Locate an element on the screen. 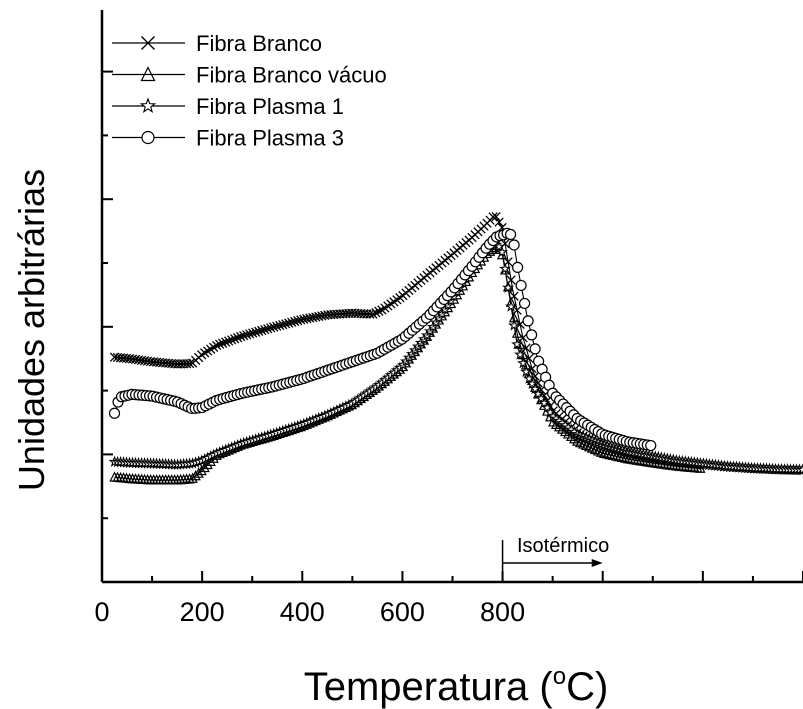 Image resolution: width=803 pixels, height=709 pixels. legend-item: Fibra Plasma 1 is located at coordinates (228, 106).